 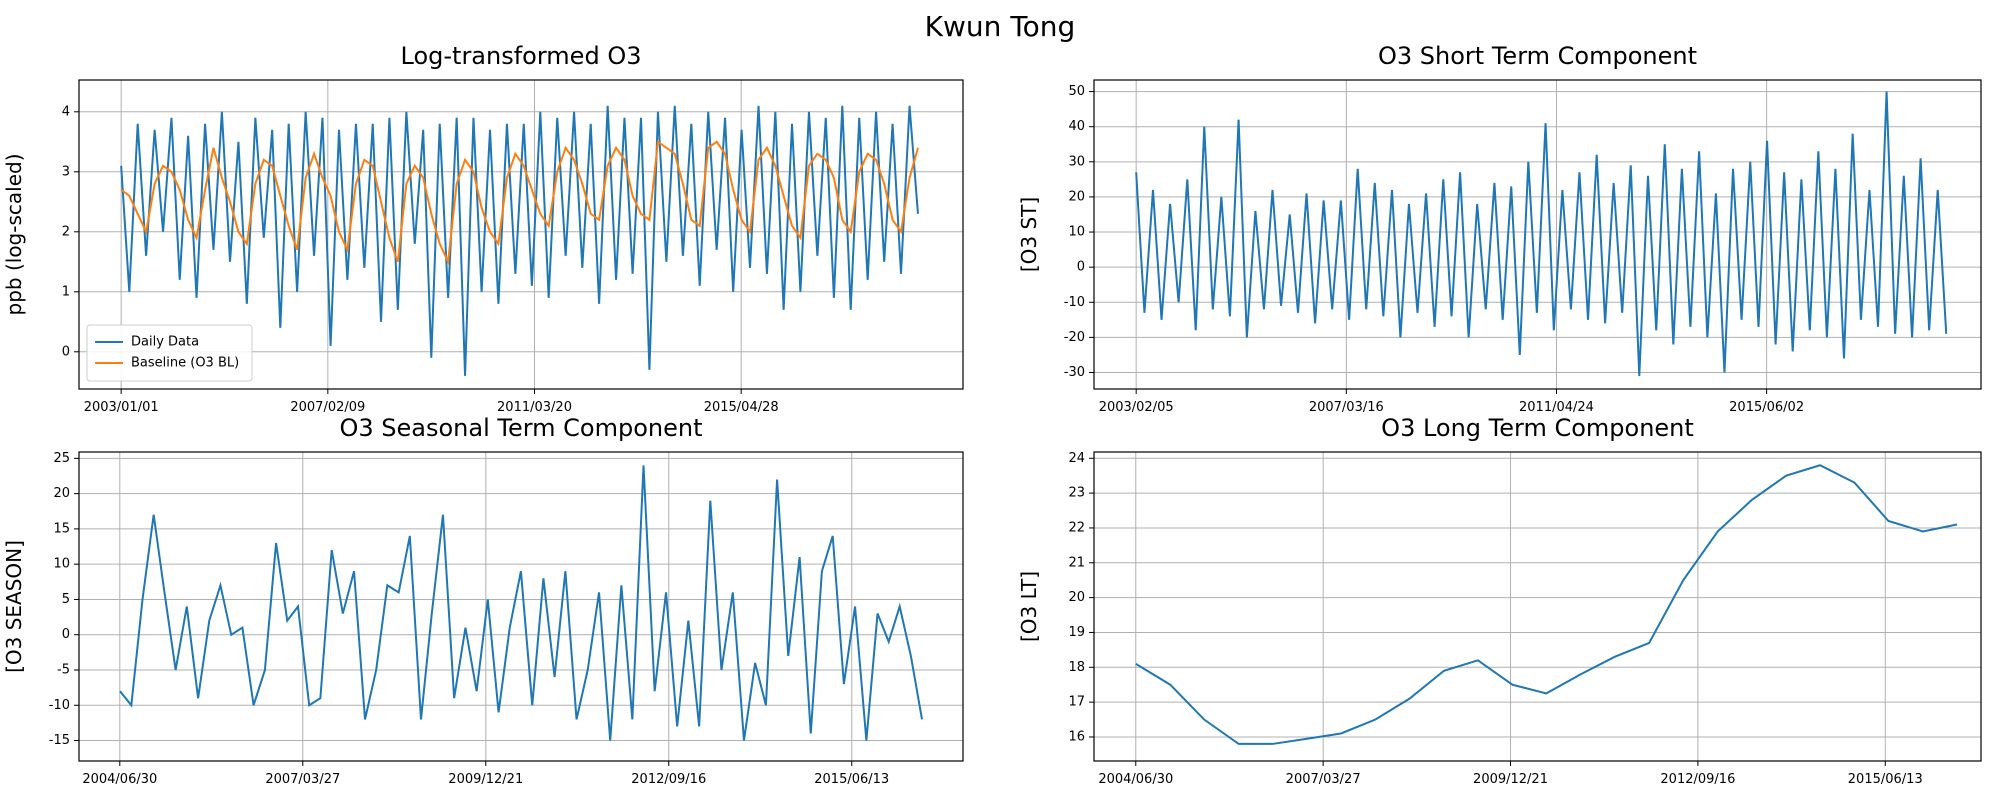 I want to click on figure-title: Kwun Tong, so click(x=1000, y=26).